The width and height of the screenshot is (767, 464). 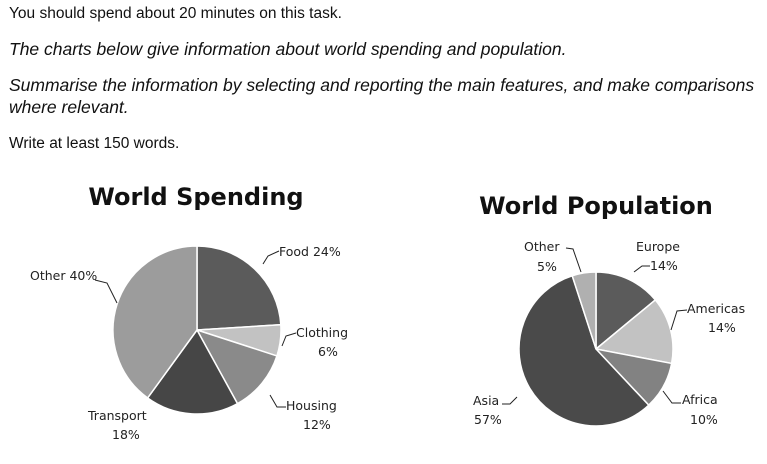 I want to click on spending-pie, so click(x=197, y=330).